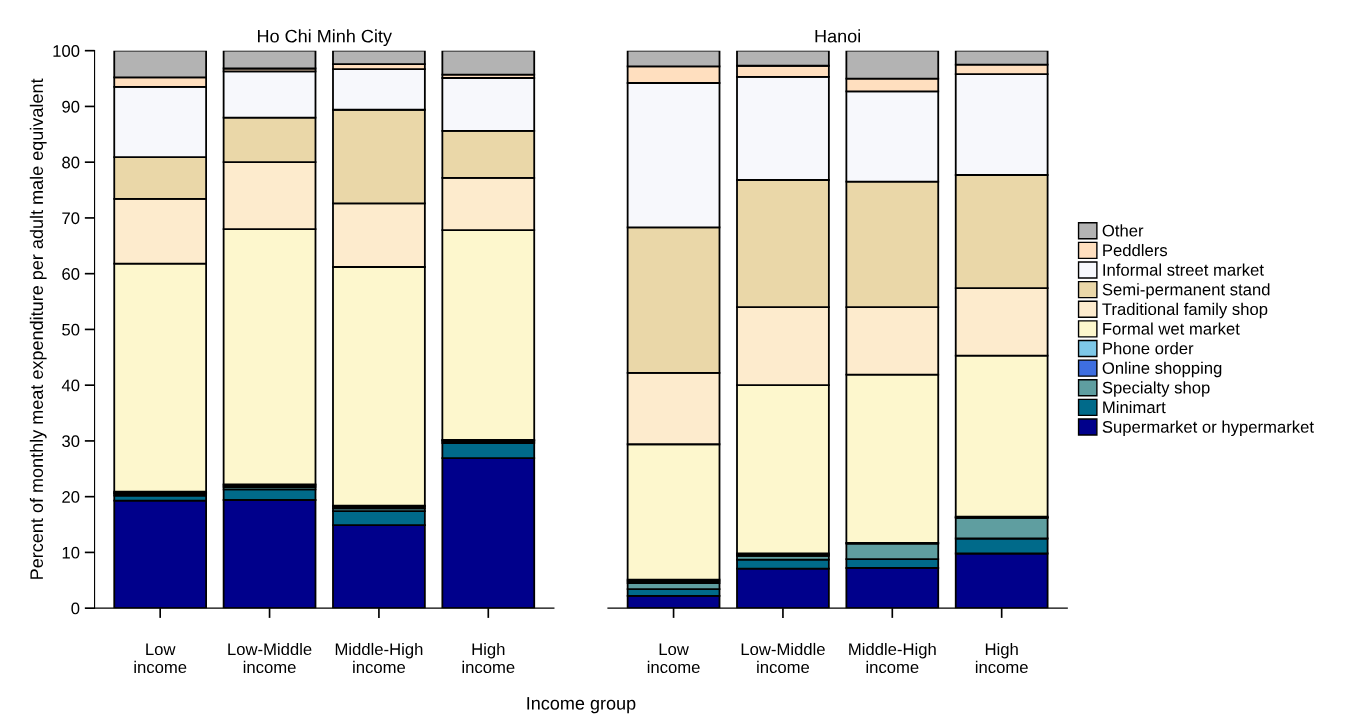 This screenshot has width=1351, height=724. I want to click on y-tick-label: 0, so click(75, 608).